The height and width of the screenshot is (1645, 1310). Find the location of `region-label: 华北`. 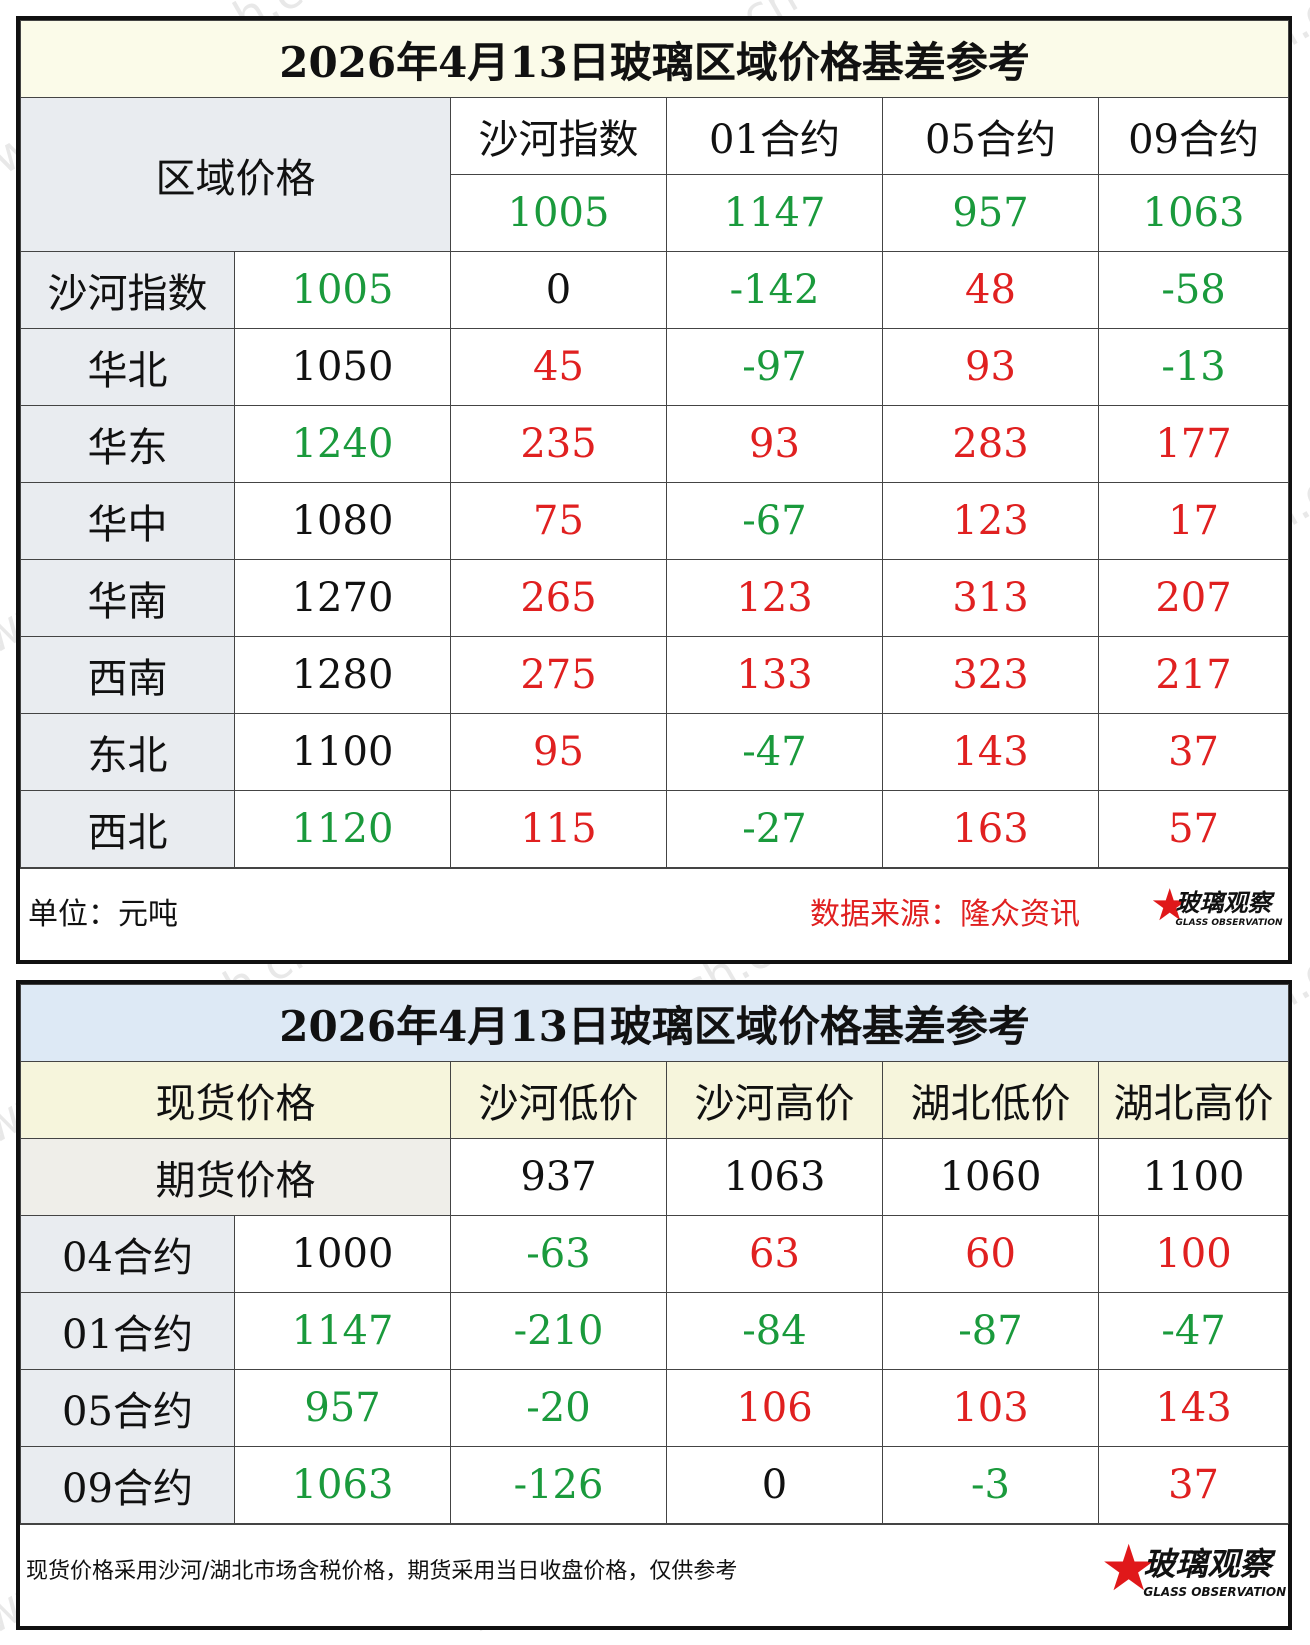

region-label: 华北 is located at coordinates (127, 367).